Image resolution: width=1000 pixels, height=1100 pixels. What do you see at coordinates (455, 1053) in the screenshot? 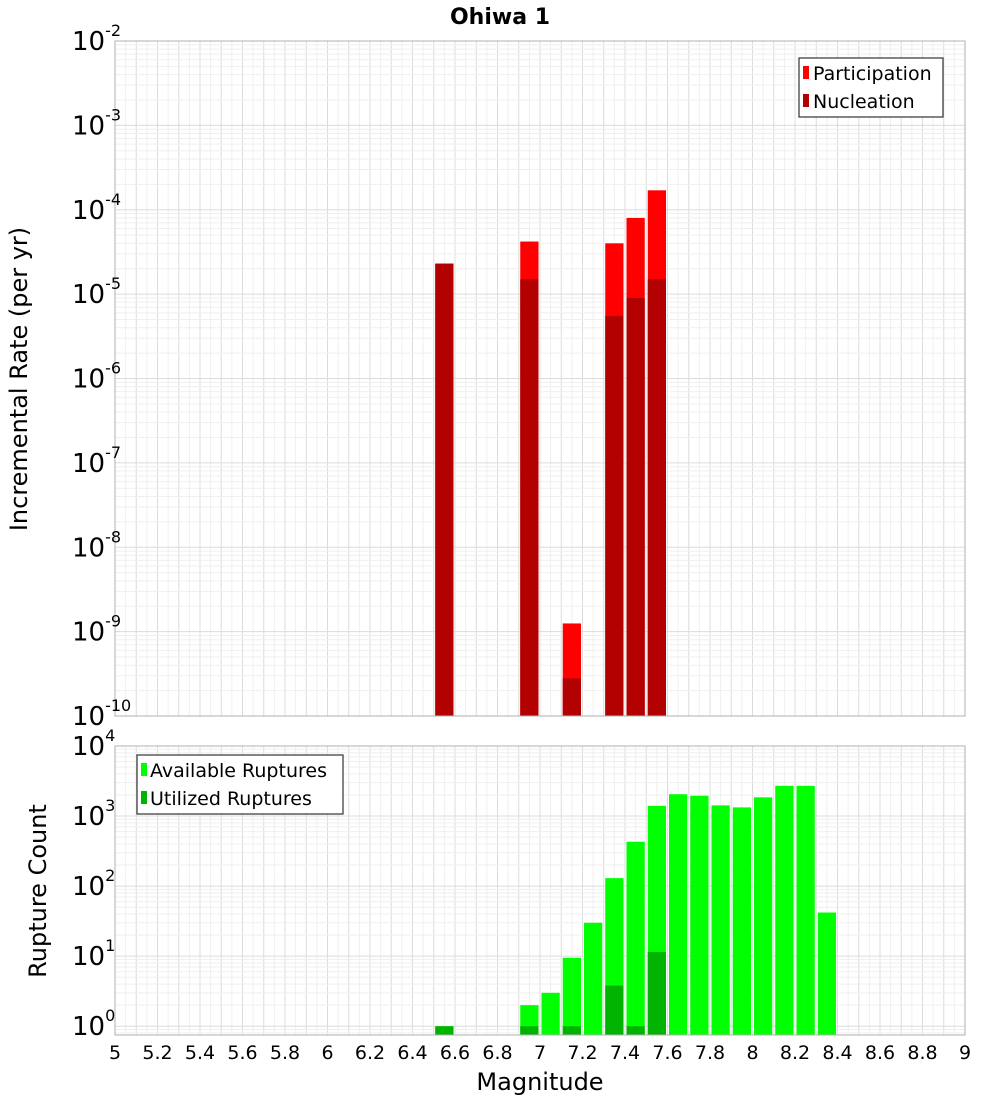
I see `x-tick-label: 6.6` at bounding box center [455, 1053].